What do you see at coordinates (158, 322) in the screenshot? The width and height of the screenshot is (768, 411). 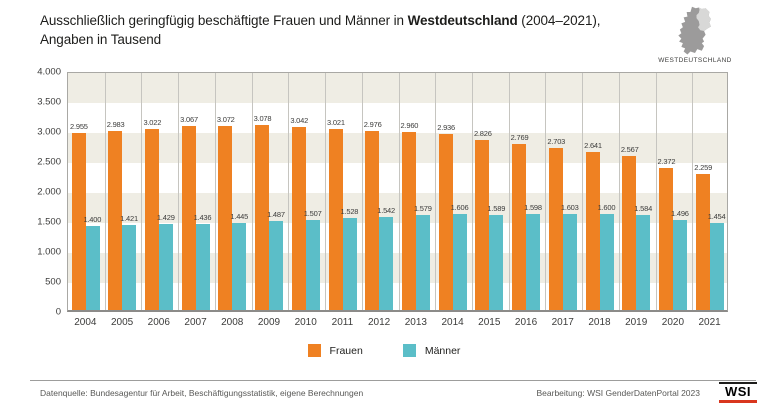 I see `x-axis-label-2006: 2006` at bounding box center [158, 322].